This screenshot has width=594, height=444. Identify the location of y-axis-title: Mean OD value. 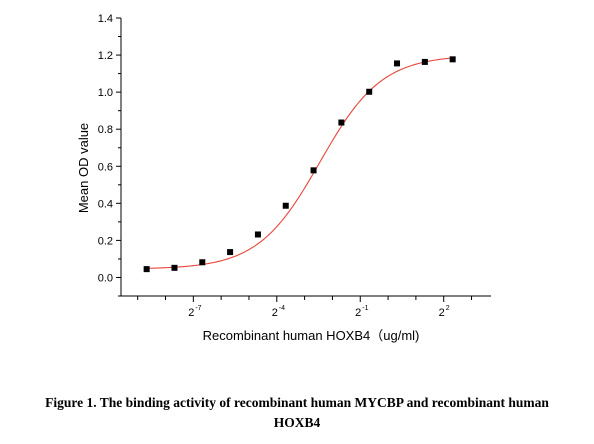
(83, 168).